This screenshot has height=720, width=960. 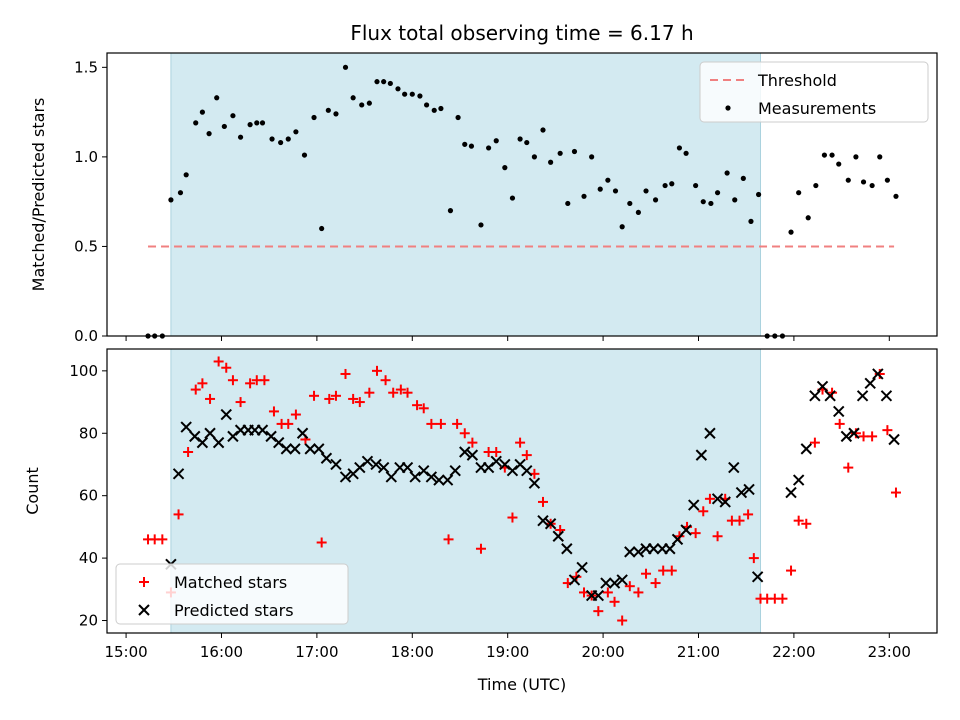 I want to click on x-tick-label-6: 21:00, so click(x=698, y=652).